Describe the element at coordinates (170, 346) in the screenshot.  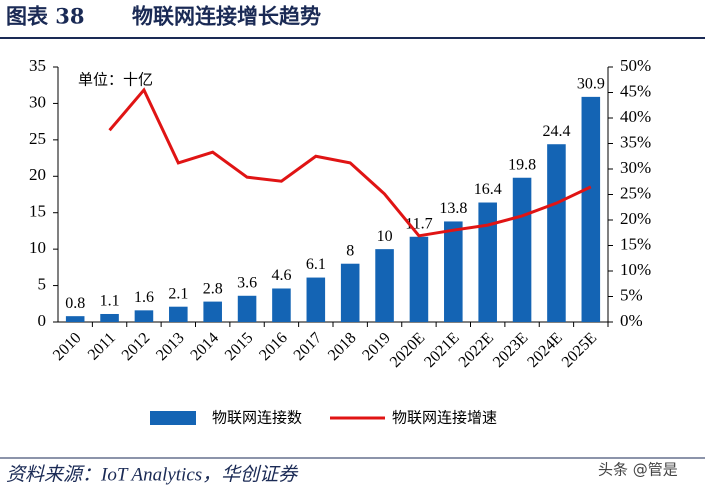
I see `x-tick-label: 2013` at that location.